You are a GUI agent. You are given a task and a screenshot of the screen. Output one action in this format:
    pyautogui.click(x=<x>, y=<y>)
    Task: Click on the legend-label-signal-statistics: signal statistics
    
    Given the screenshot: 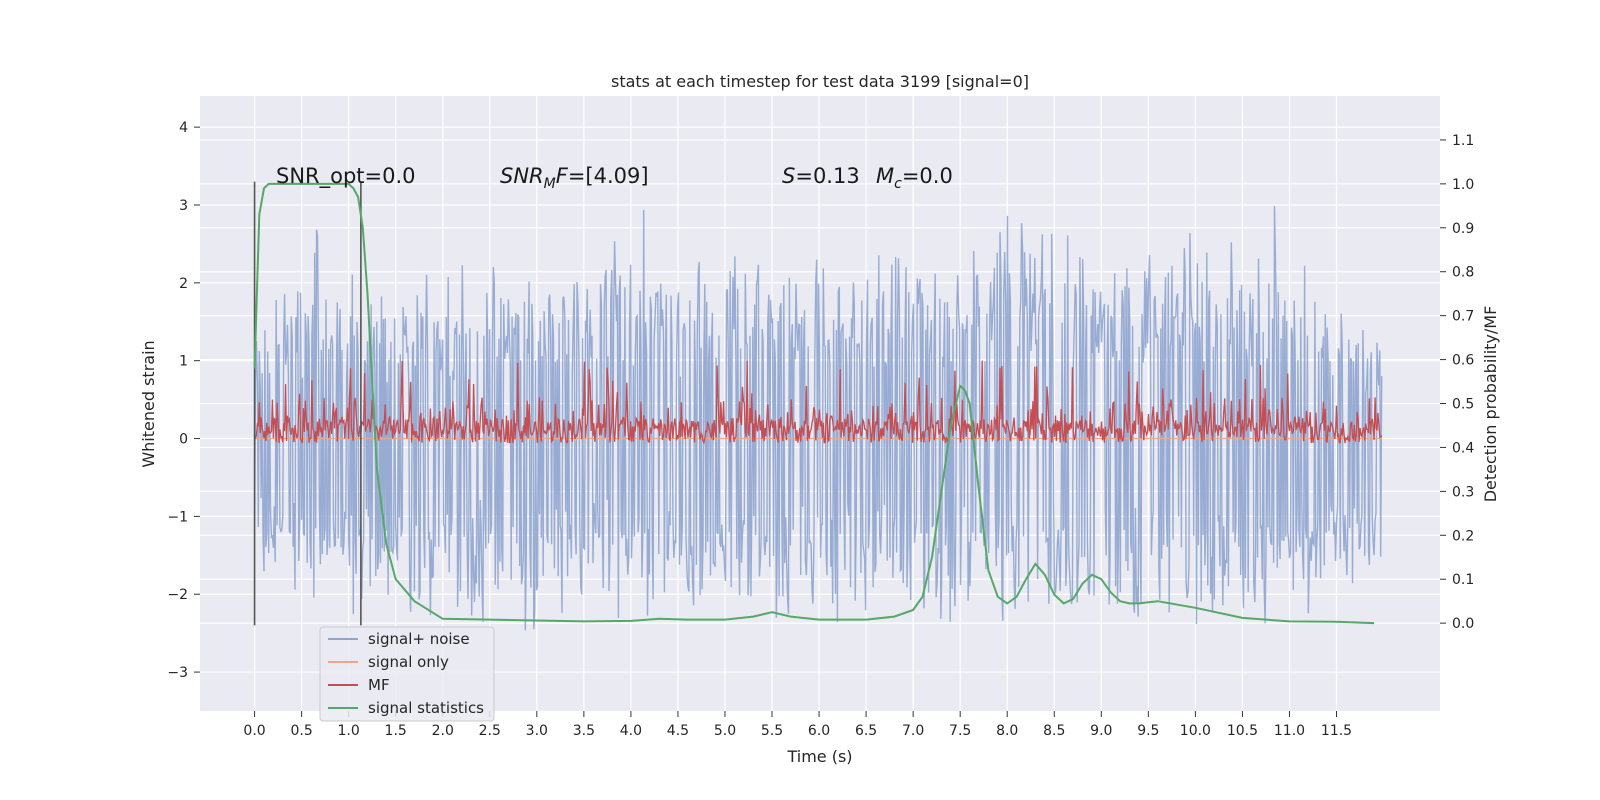 What is the action you would take?
    pyautogui.click(x=426, y=708)
    